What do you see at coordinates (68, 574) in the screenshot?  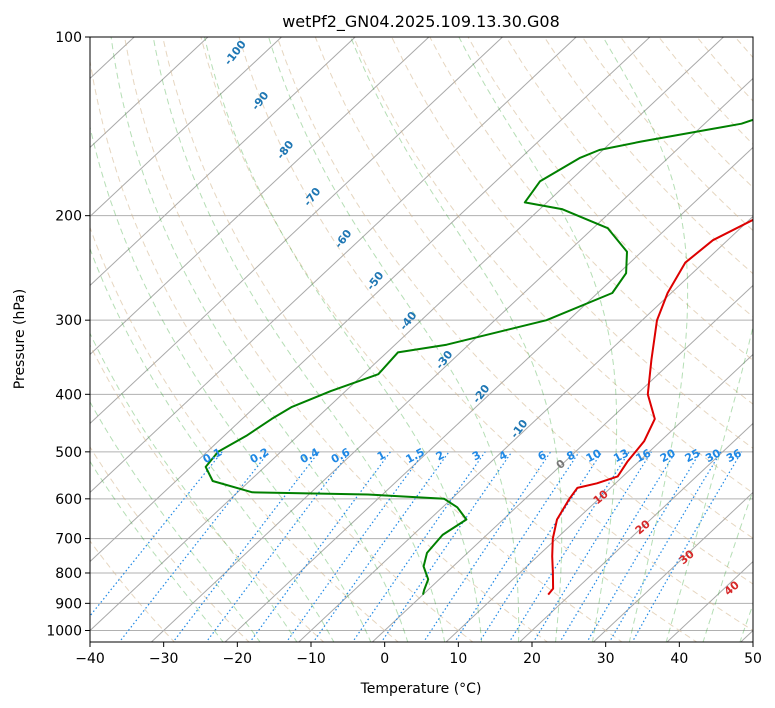 I see `y-tick-label: 800` at bounding box center [68, 574].